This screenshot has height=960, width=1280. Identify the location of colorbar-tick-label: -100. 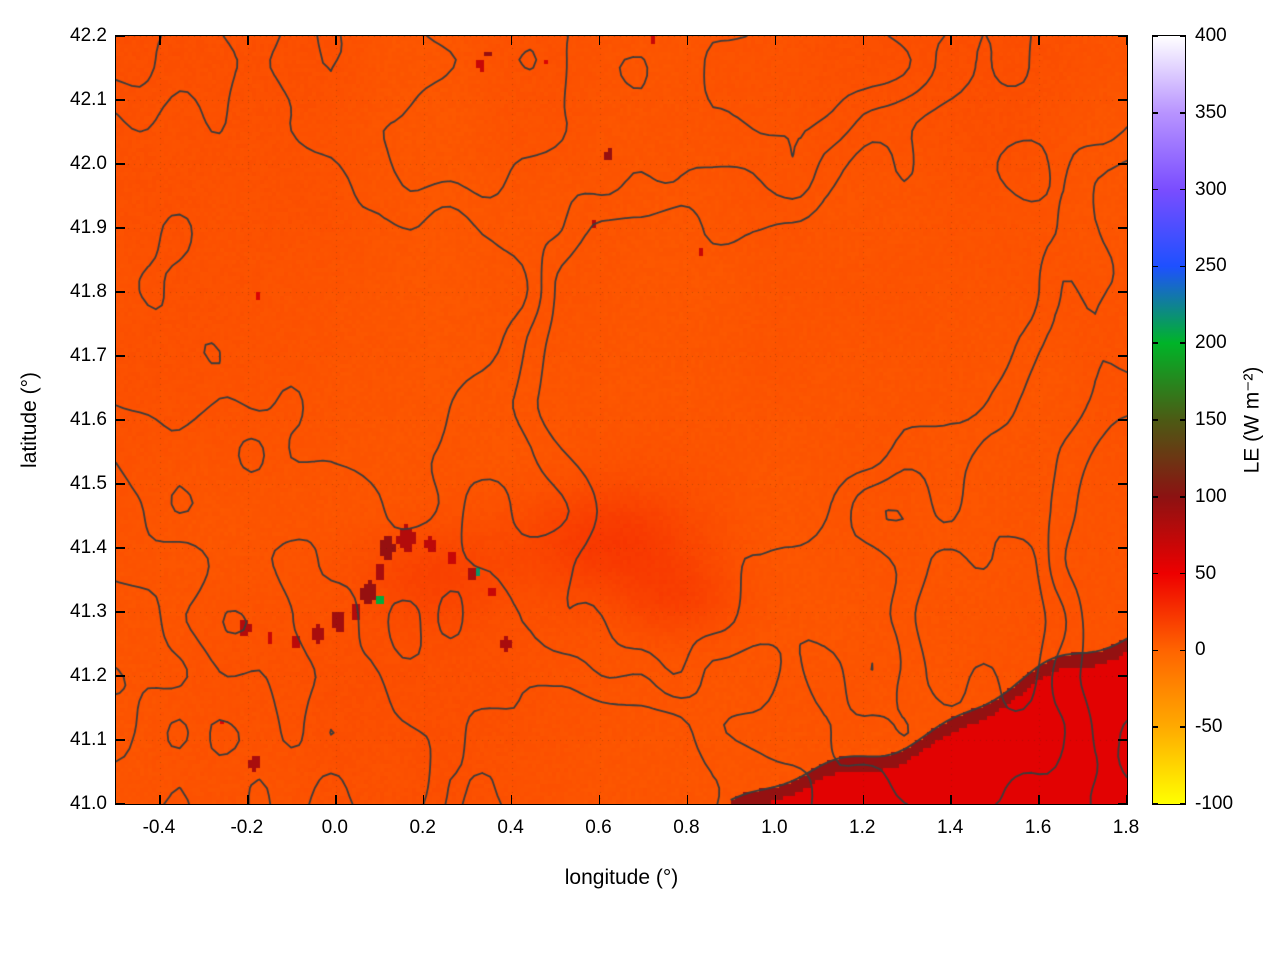
(1214, 803).